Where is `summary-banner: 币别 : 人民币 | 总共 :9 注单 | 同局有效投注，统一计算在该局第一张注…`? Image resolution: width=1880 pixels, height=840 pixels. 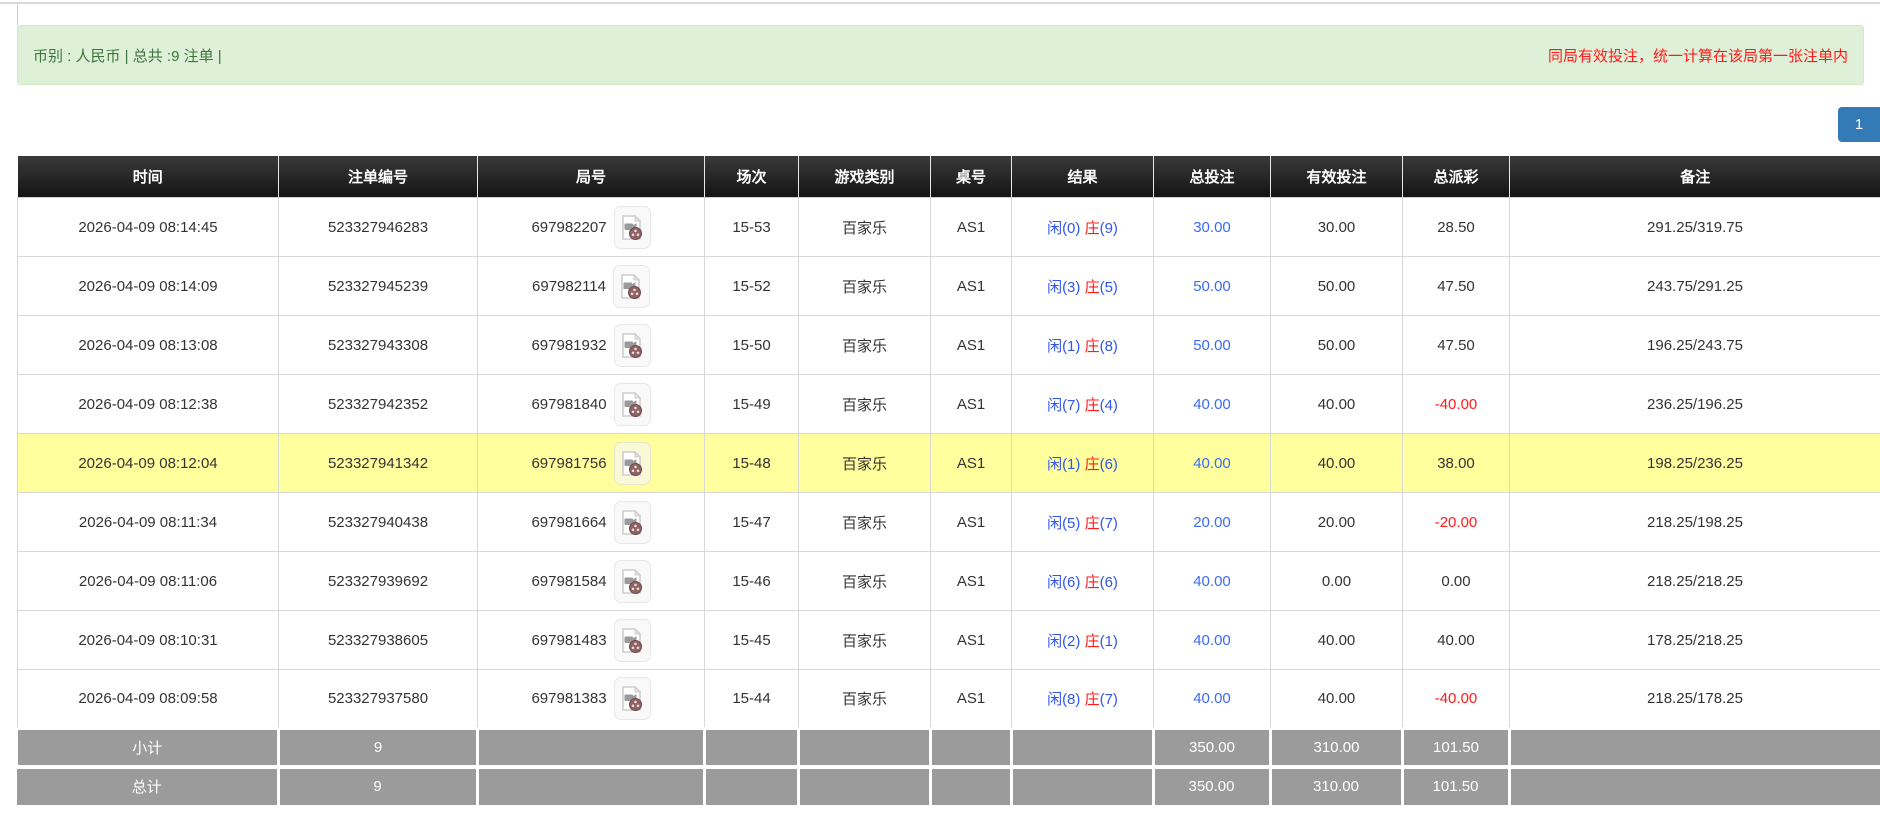
summary-banner: 币别 : 人民币 | 总共 :9 注单 | 同局有效投注，统一计算在该局第一张注… is located at coordinates (940, 55).